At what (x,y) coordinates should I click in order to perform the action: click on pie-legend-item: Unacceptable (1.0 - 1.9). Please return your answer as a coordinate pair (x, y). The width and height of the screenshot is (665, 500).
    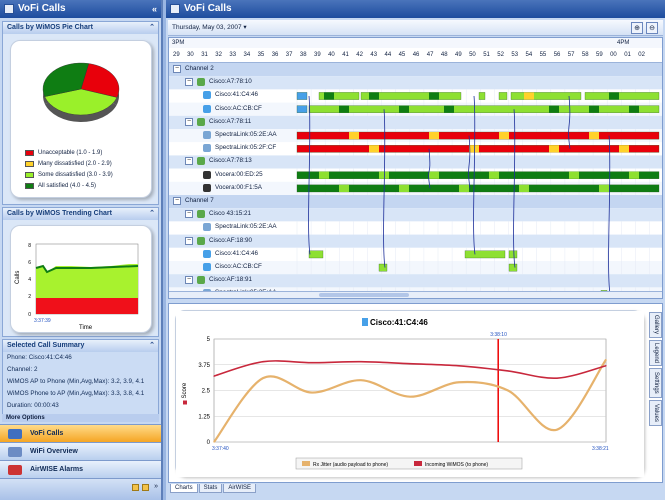
    Looking at the image, I should click on (69, 152).